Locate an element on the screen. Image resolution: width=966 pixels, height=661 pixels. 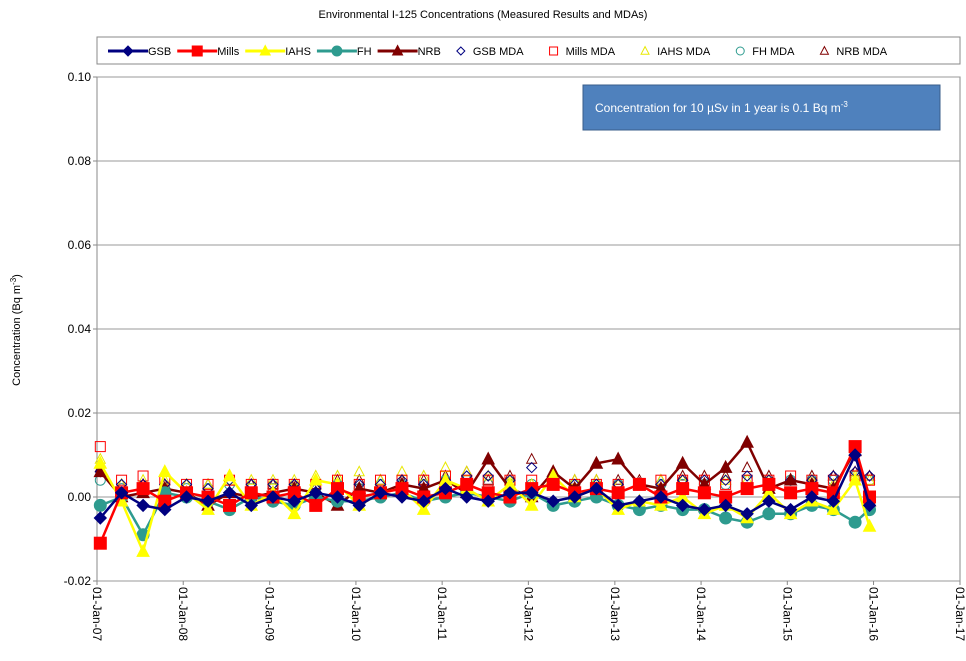
x-tick-label: 01-Jan-08 is located at coordinates (183, 614).